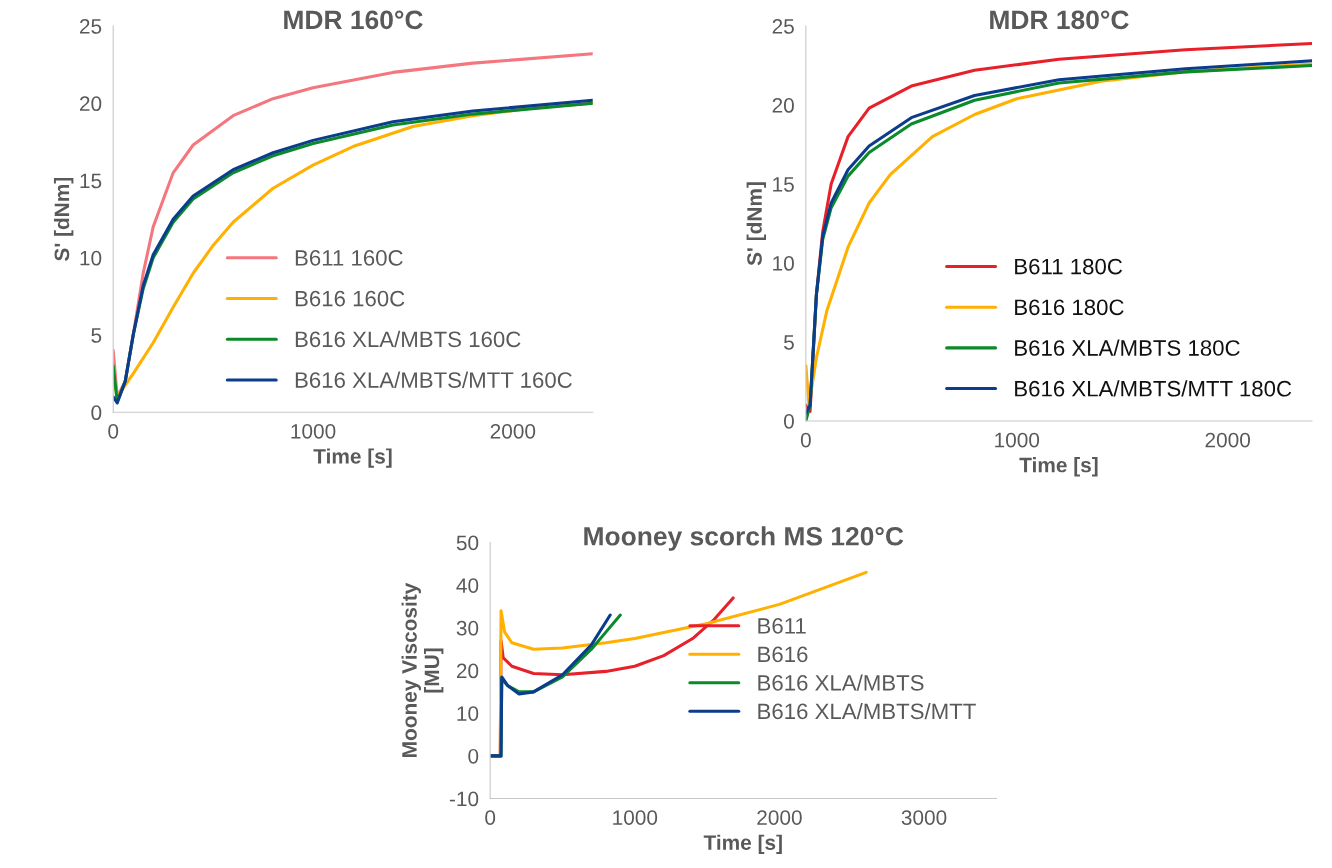  What do you see at coordinates (1127, 347) in the screenshot?
I see `legend-label: B616 XLA/MBTS 180C` at bounding box center [1127, 347].